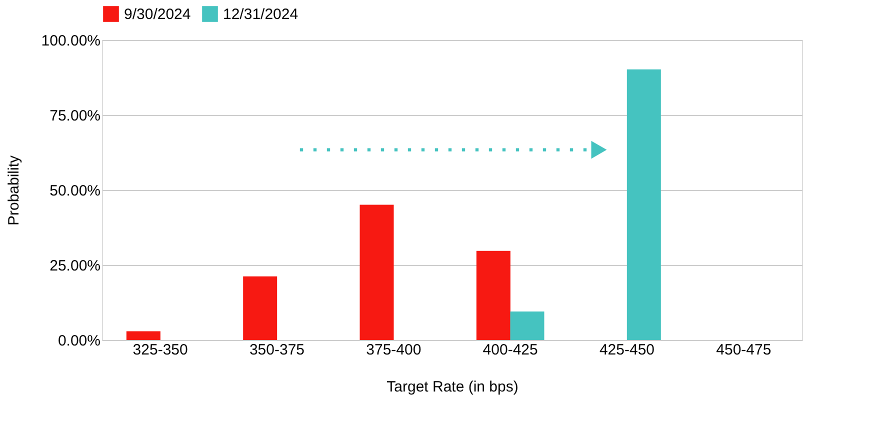  What do you see at coordinates (510, 350) in the screenshot?
I see `x-tick-label: 400-425` at bounding box center [510, 350].